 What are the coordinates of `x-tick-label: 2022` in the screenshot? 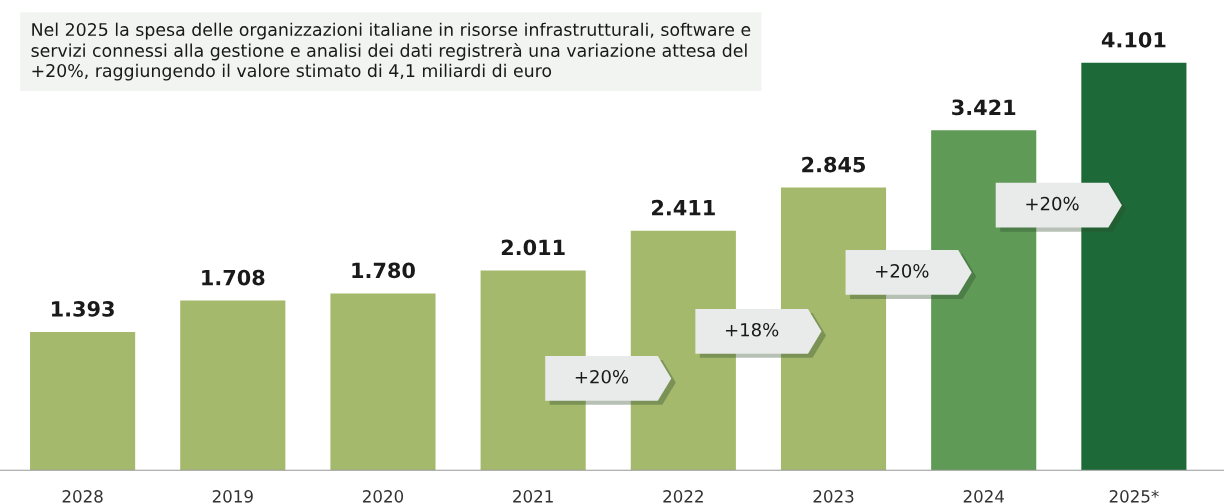 It's located at (683, 496).